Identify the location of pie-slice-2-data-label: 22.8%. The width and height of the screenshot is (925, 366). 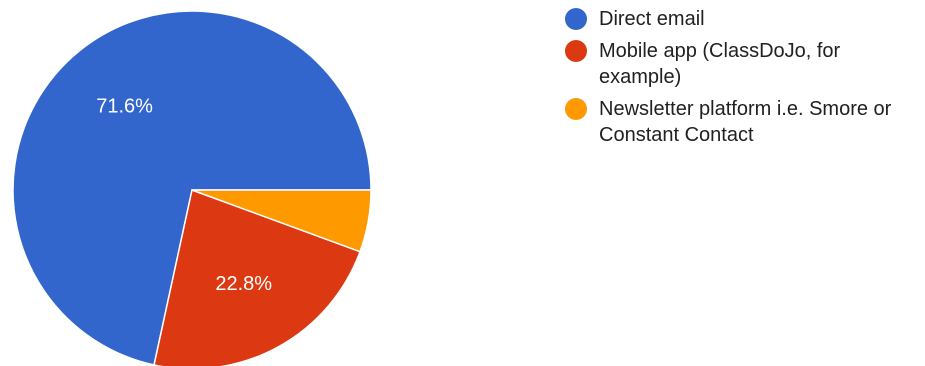
(243, 284).